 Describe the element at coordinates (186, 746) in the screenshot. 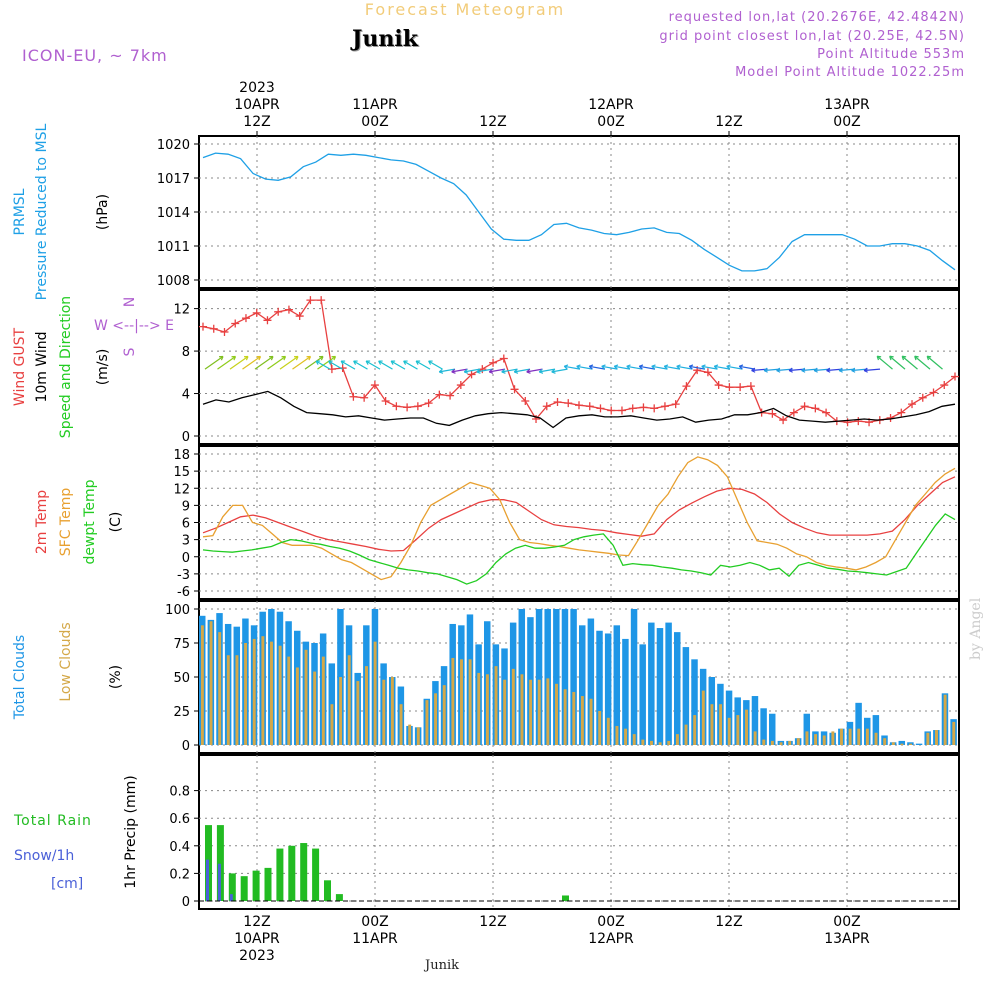

I see `y-tick-label: 0` at that location.